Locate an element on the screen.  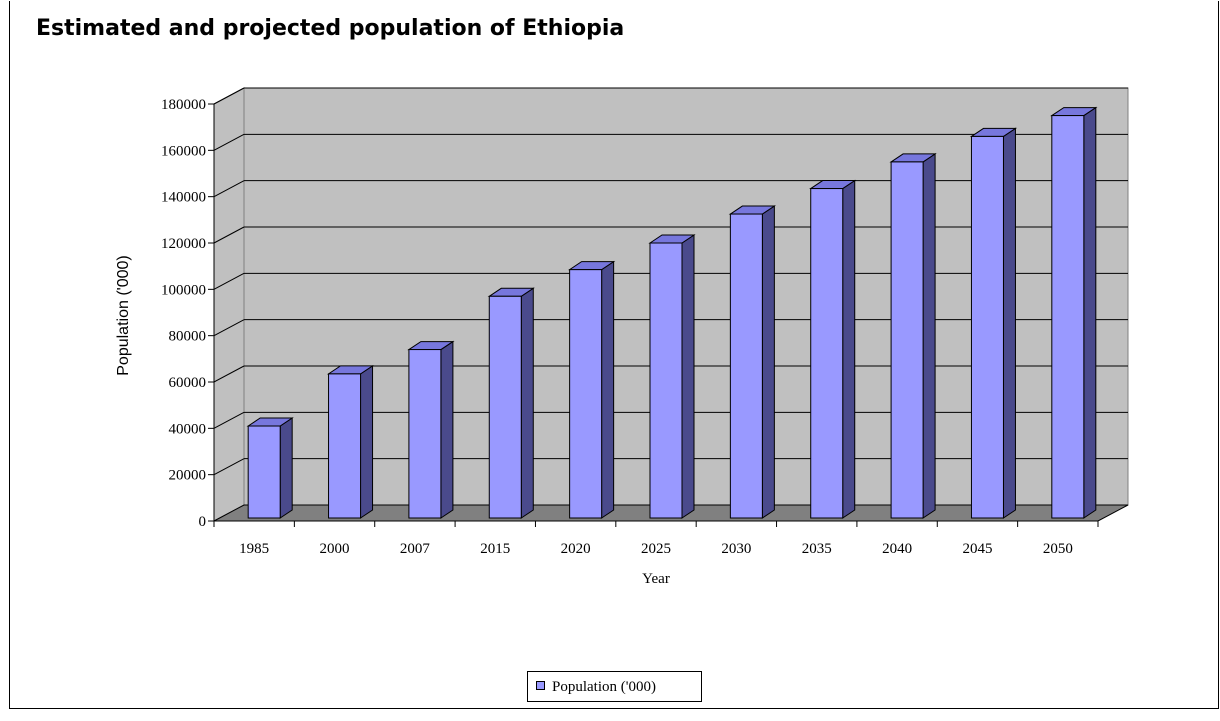
x-tick-label: 2040 is located at coordinates (897, 549).